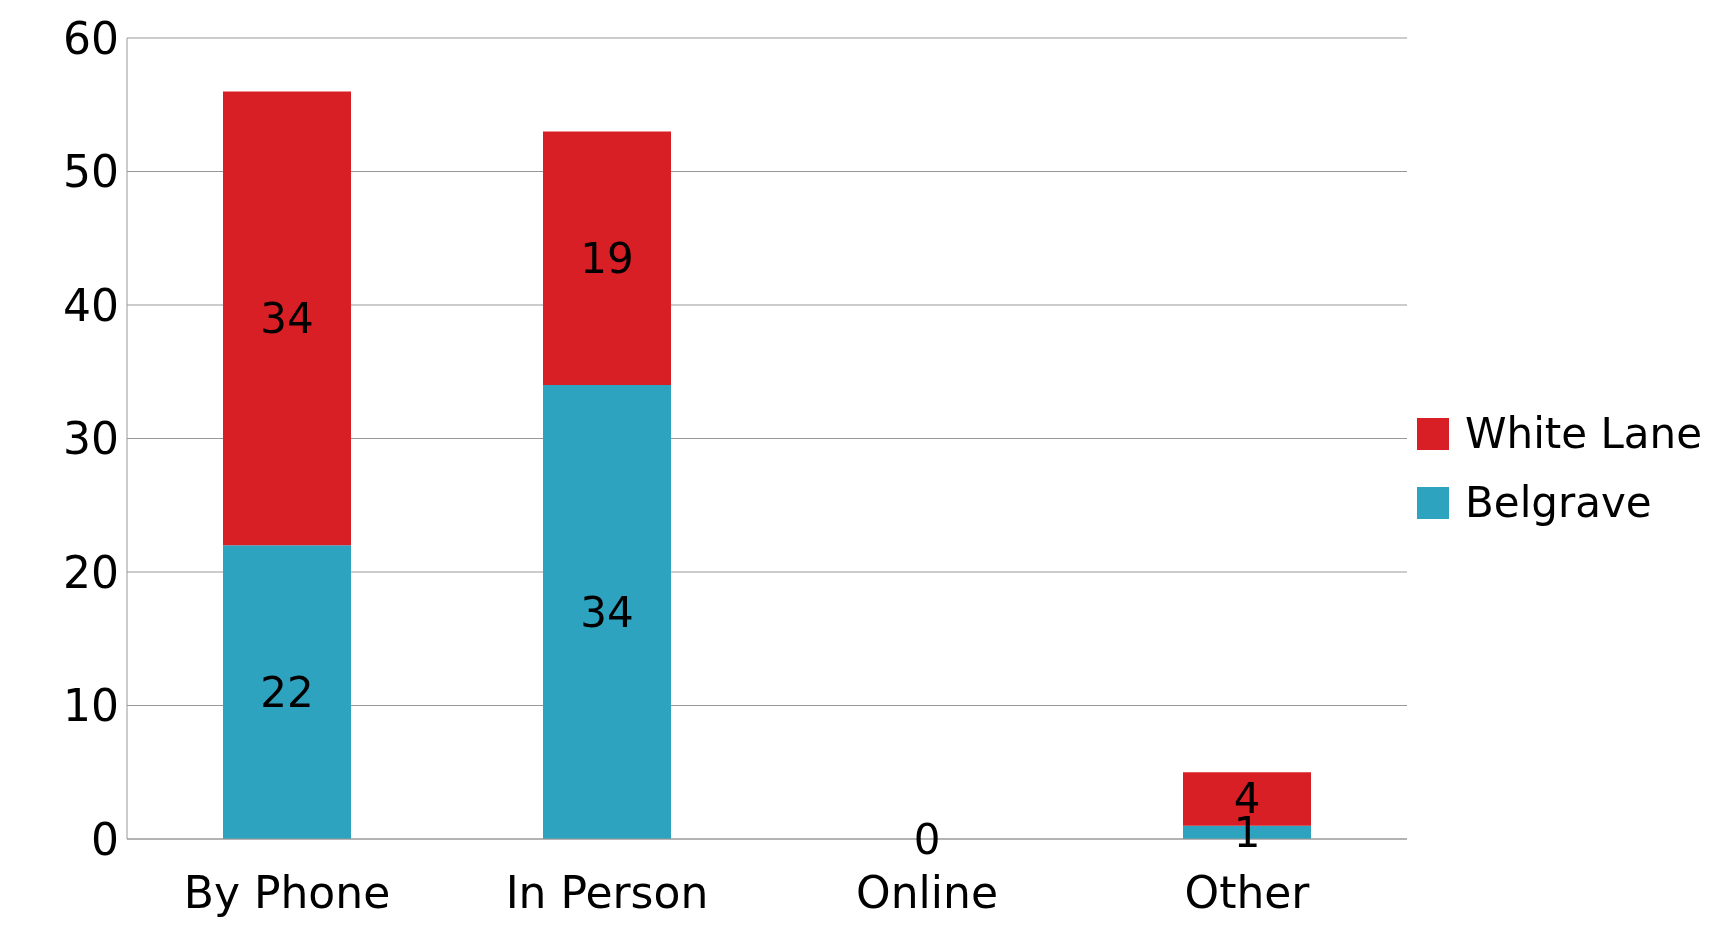 Image resolution: width=1727 pixels, height=936 pixels. I want to click on data-label: 19, so click(607, 258).